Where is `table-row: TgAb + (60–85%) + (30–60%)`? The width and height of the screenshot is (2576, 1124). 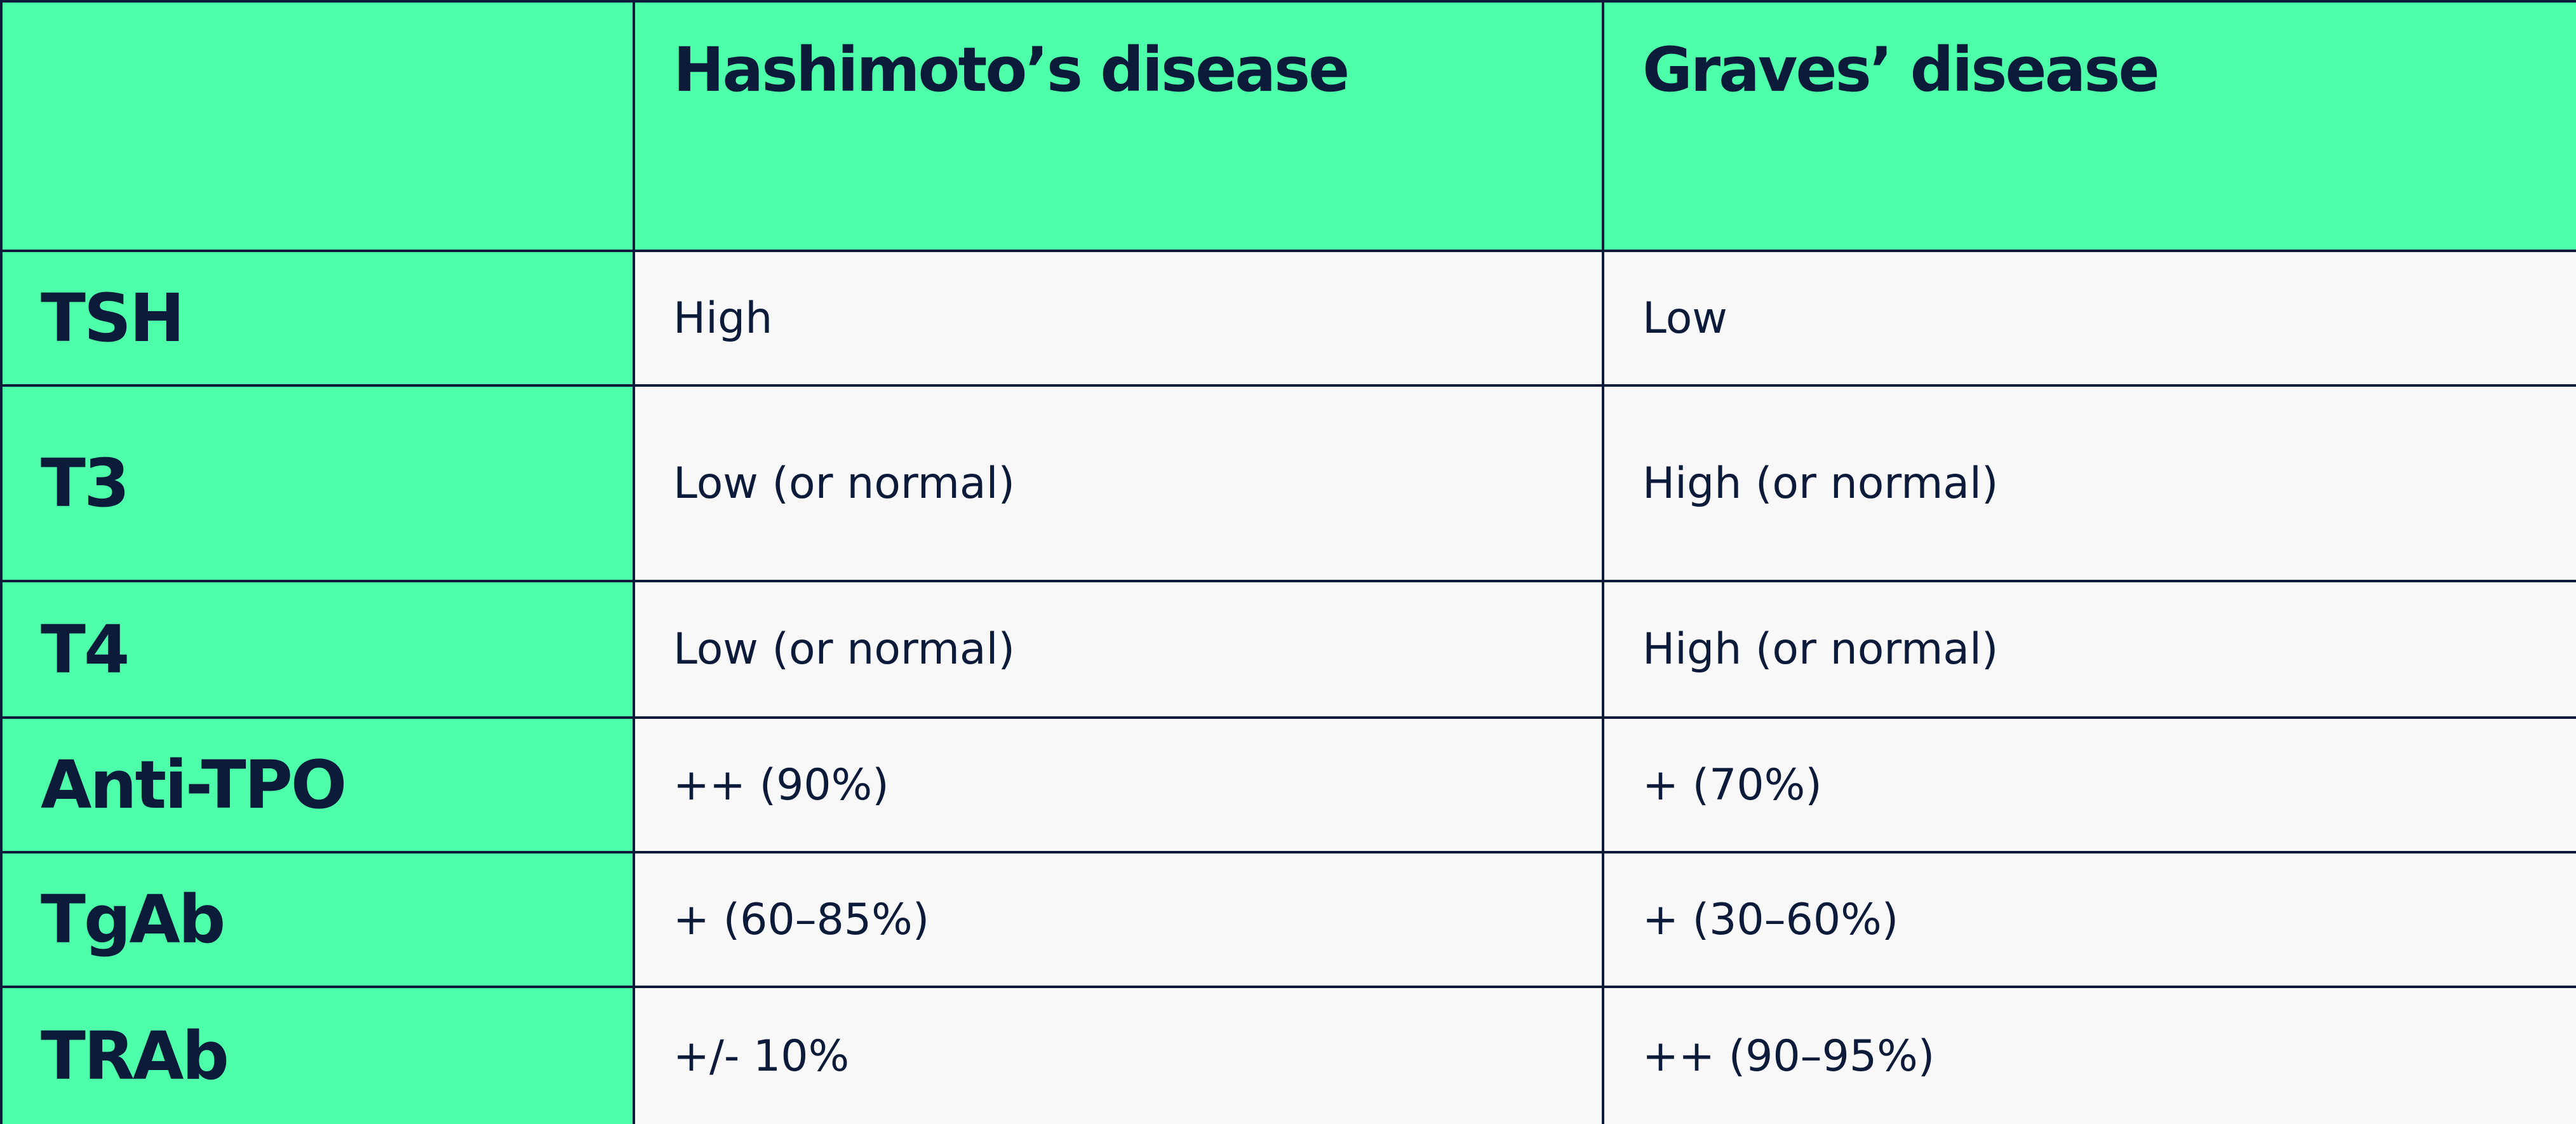
table-row: TgAb + (60–85%) + (30–60%) is located at coordinates (1288, 920).